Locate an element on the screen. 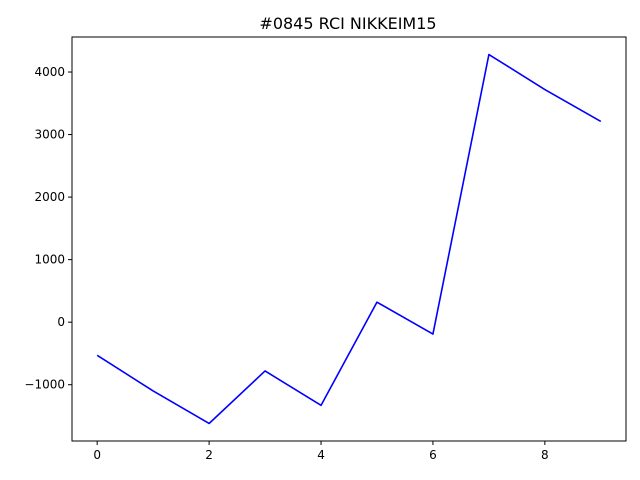 The height and width of the screenshot is (480, 640). y-tick-label-5: 4000 is located at coordinates (49, 72).